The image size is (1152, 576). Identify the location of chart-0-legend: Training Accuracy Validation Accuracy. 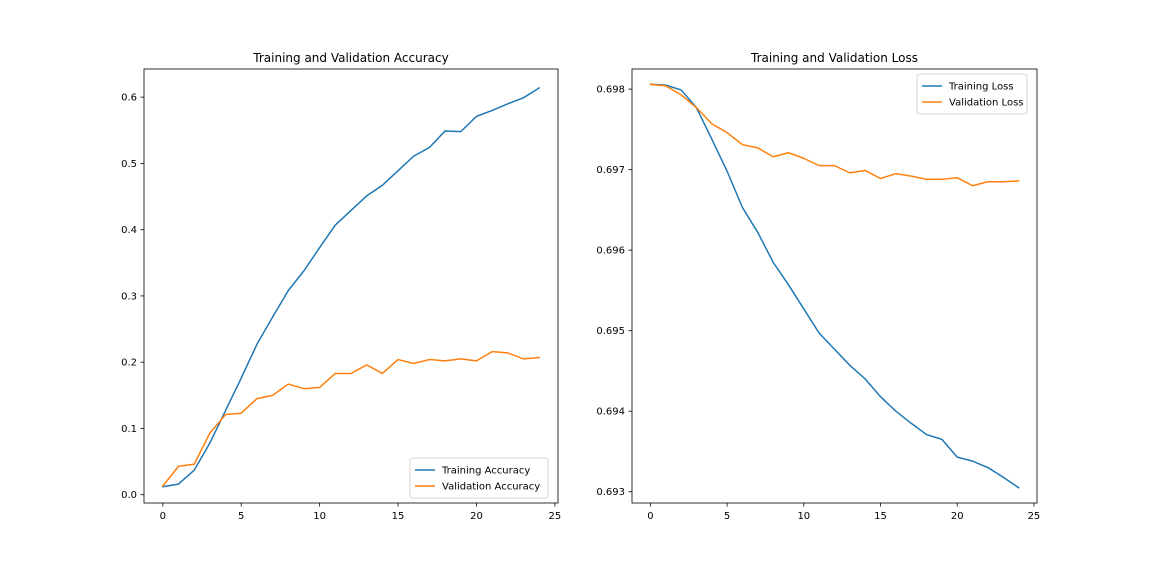
(479, 478).